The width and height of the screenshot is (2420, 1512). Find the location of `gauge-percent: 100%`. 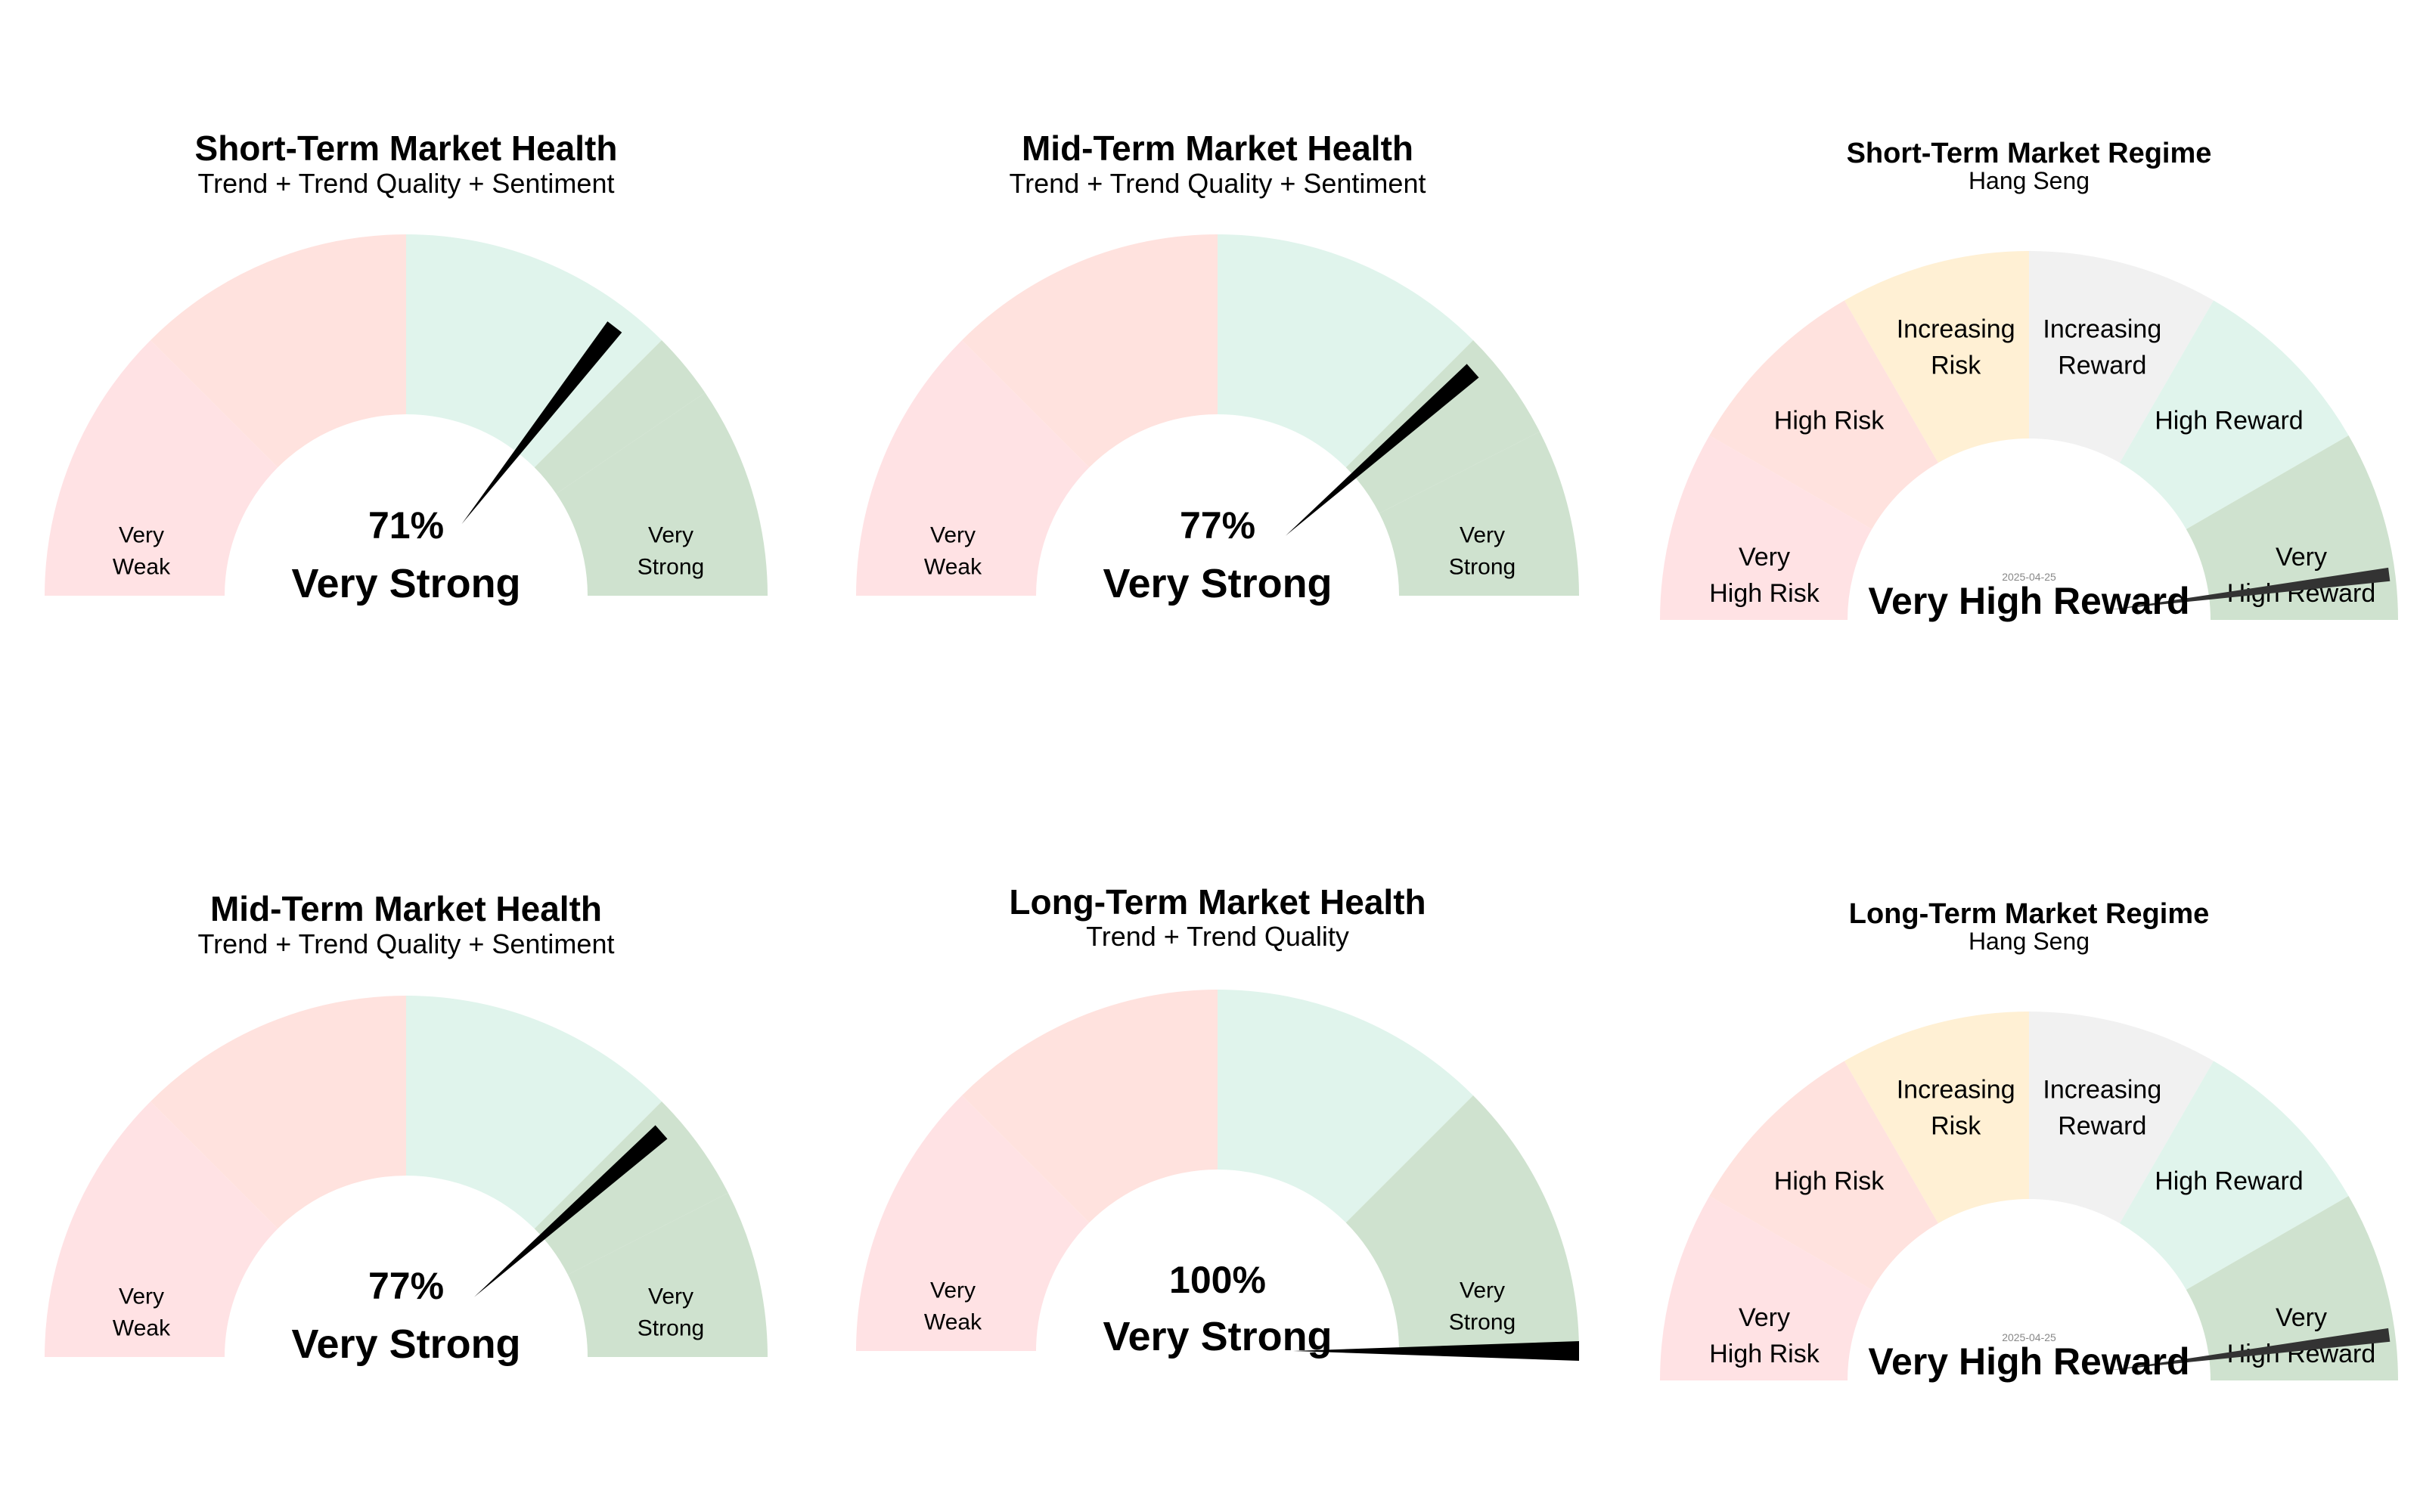

gauge-percent: 100% is located at coordinates (1217, 1280).